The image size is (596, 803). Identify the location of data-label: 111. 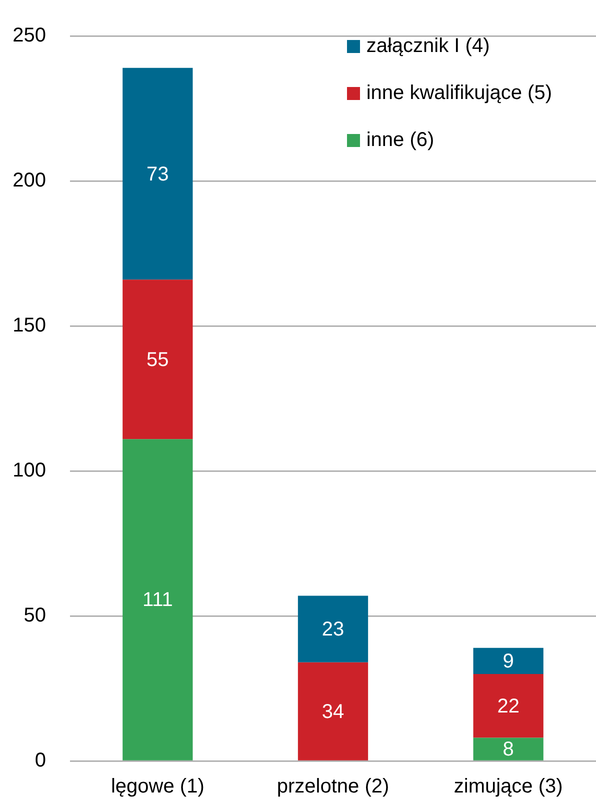
(157, 600).